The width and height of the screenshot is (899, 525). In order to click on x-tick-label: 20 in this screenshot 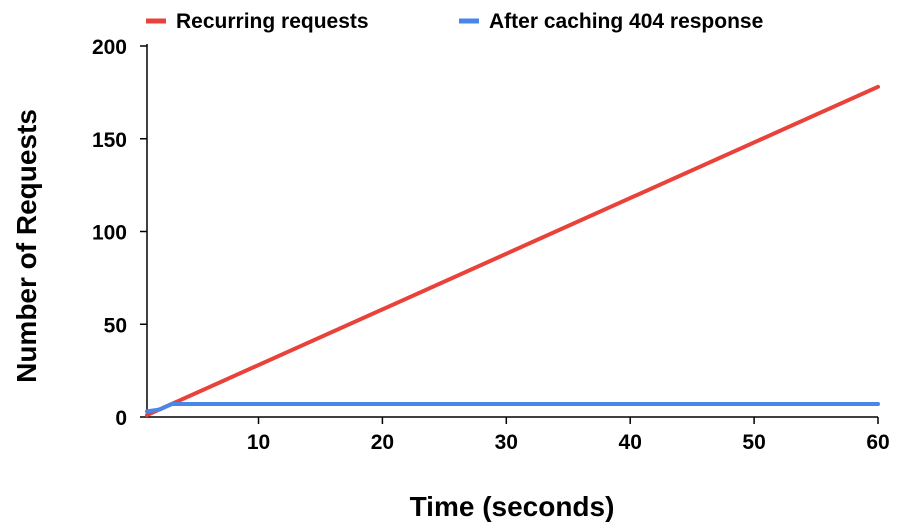, I will do `click(382, 442)`.